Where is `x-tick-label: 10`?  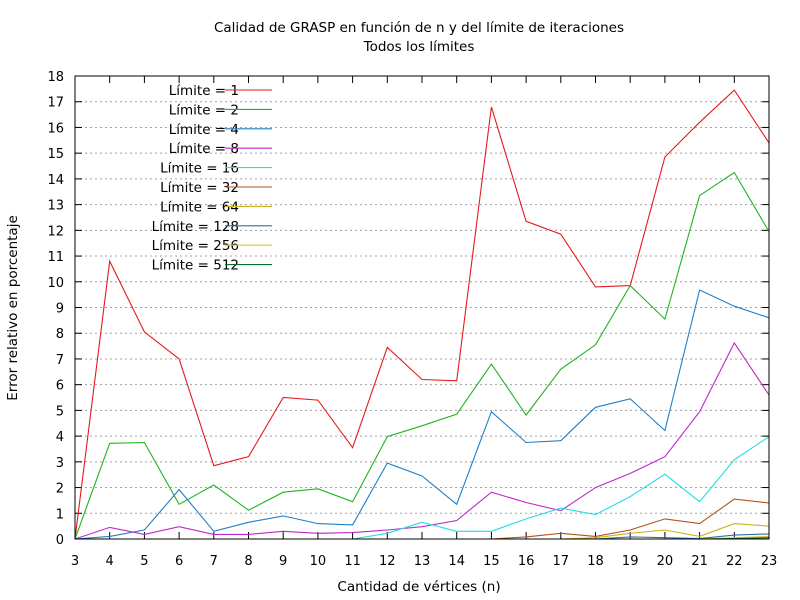 x-tick-label: 10 is located at coordinates (318, 561).